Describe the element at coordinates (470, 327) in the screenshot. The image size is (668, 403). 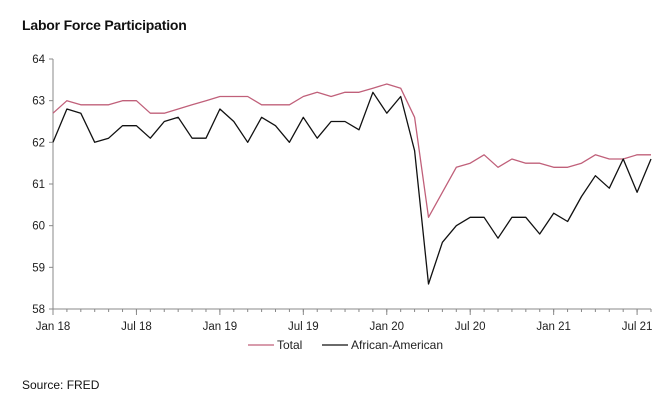
I see `x-tick-label: Jul 20` at that location.